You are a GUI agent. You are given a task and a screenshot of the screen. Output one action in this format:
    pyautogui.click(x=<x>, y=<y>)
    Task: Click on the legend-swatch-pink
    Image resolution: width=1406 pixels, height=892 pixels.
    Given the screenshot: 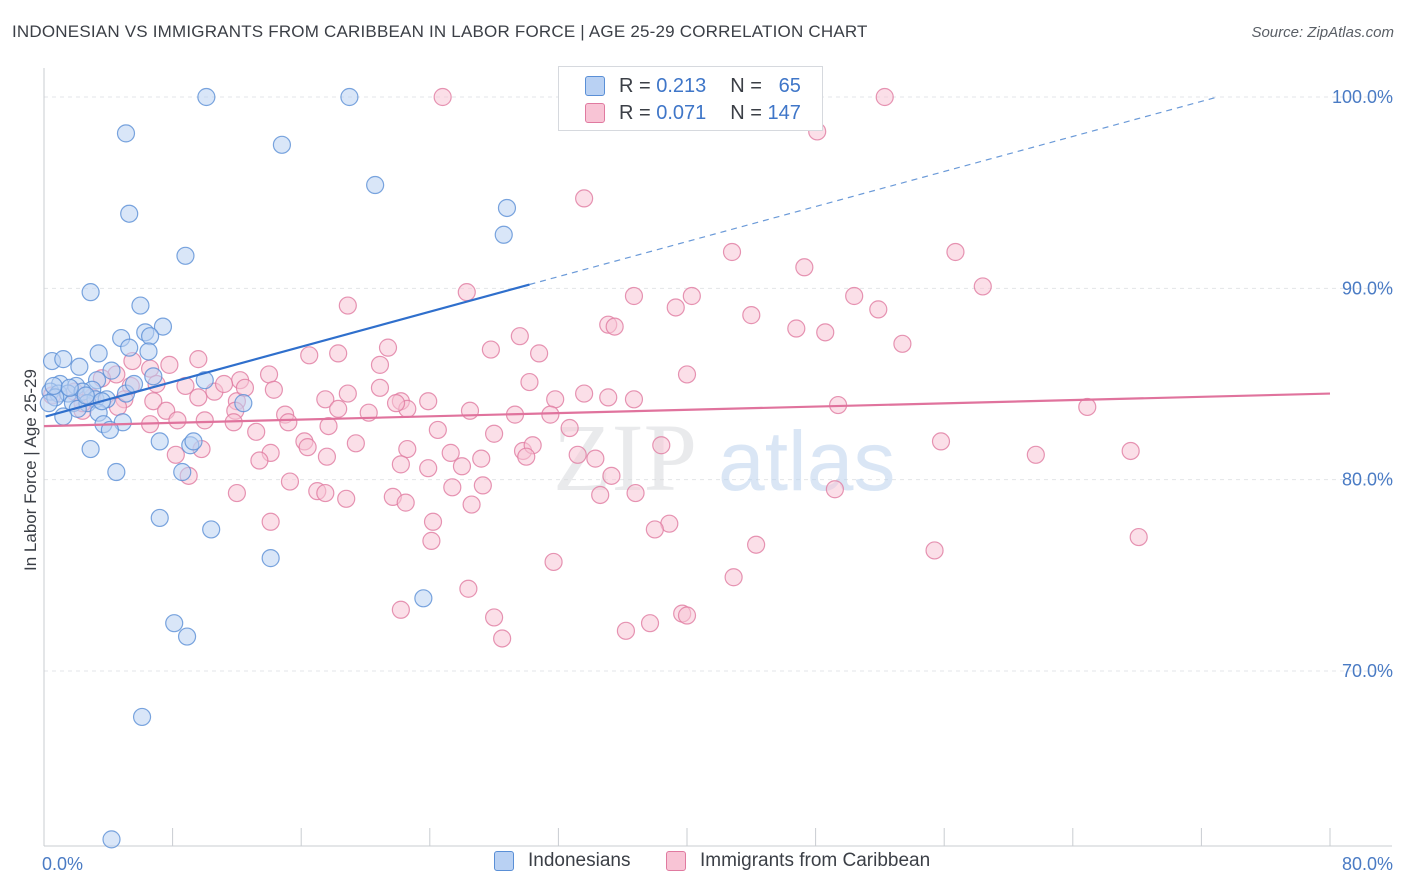 What is the action you would take?
    pyautogui.click(x=595, y=113)
    